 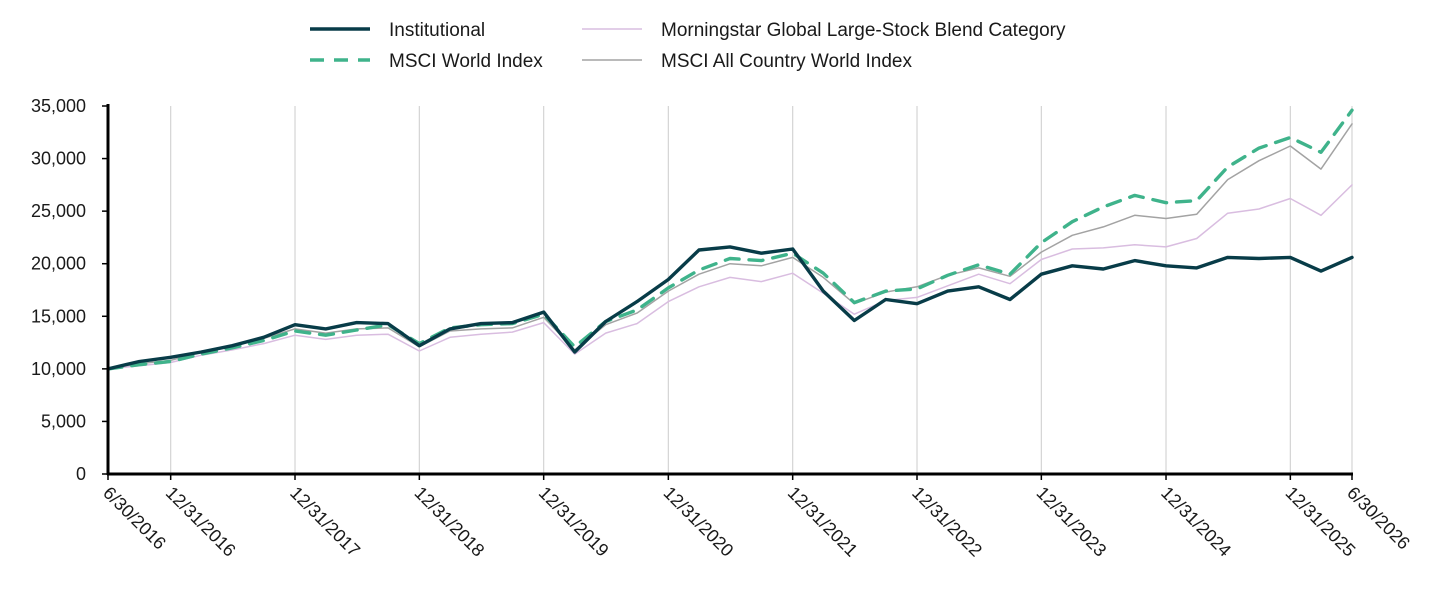 What do you see at coordinates (325, 522) in the screenshot?
I see `x-tick-label: 12/31/2017` at bounding box center [325, 522].